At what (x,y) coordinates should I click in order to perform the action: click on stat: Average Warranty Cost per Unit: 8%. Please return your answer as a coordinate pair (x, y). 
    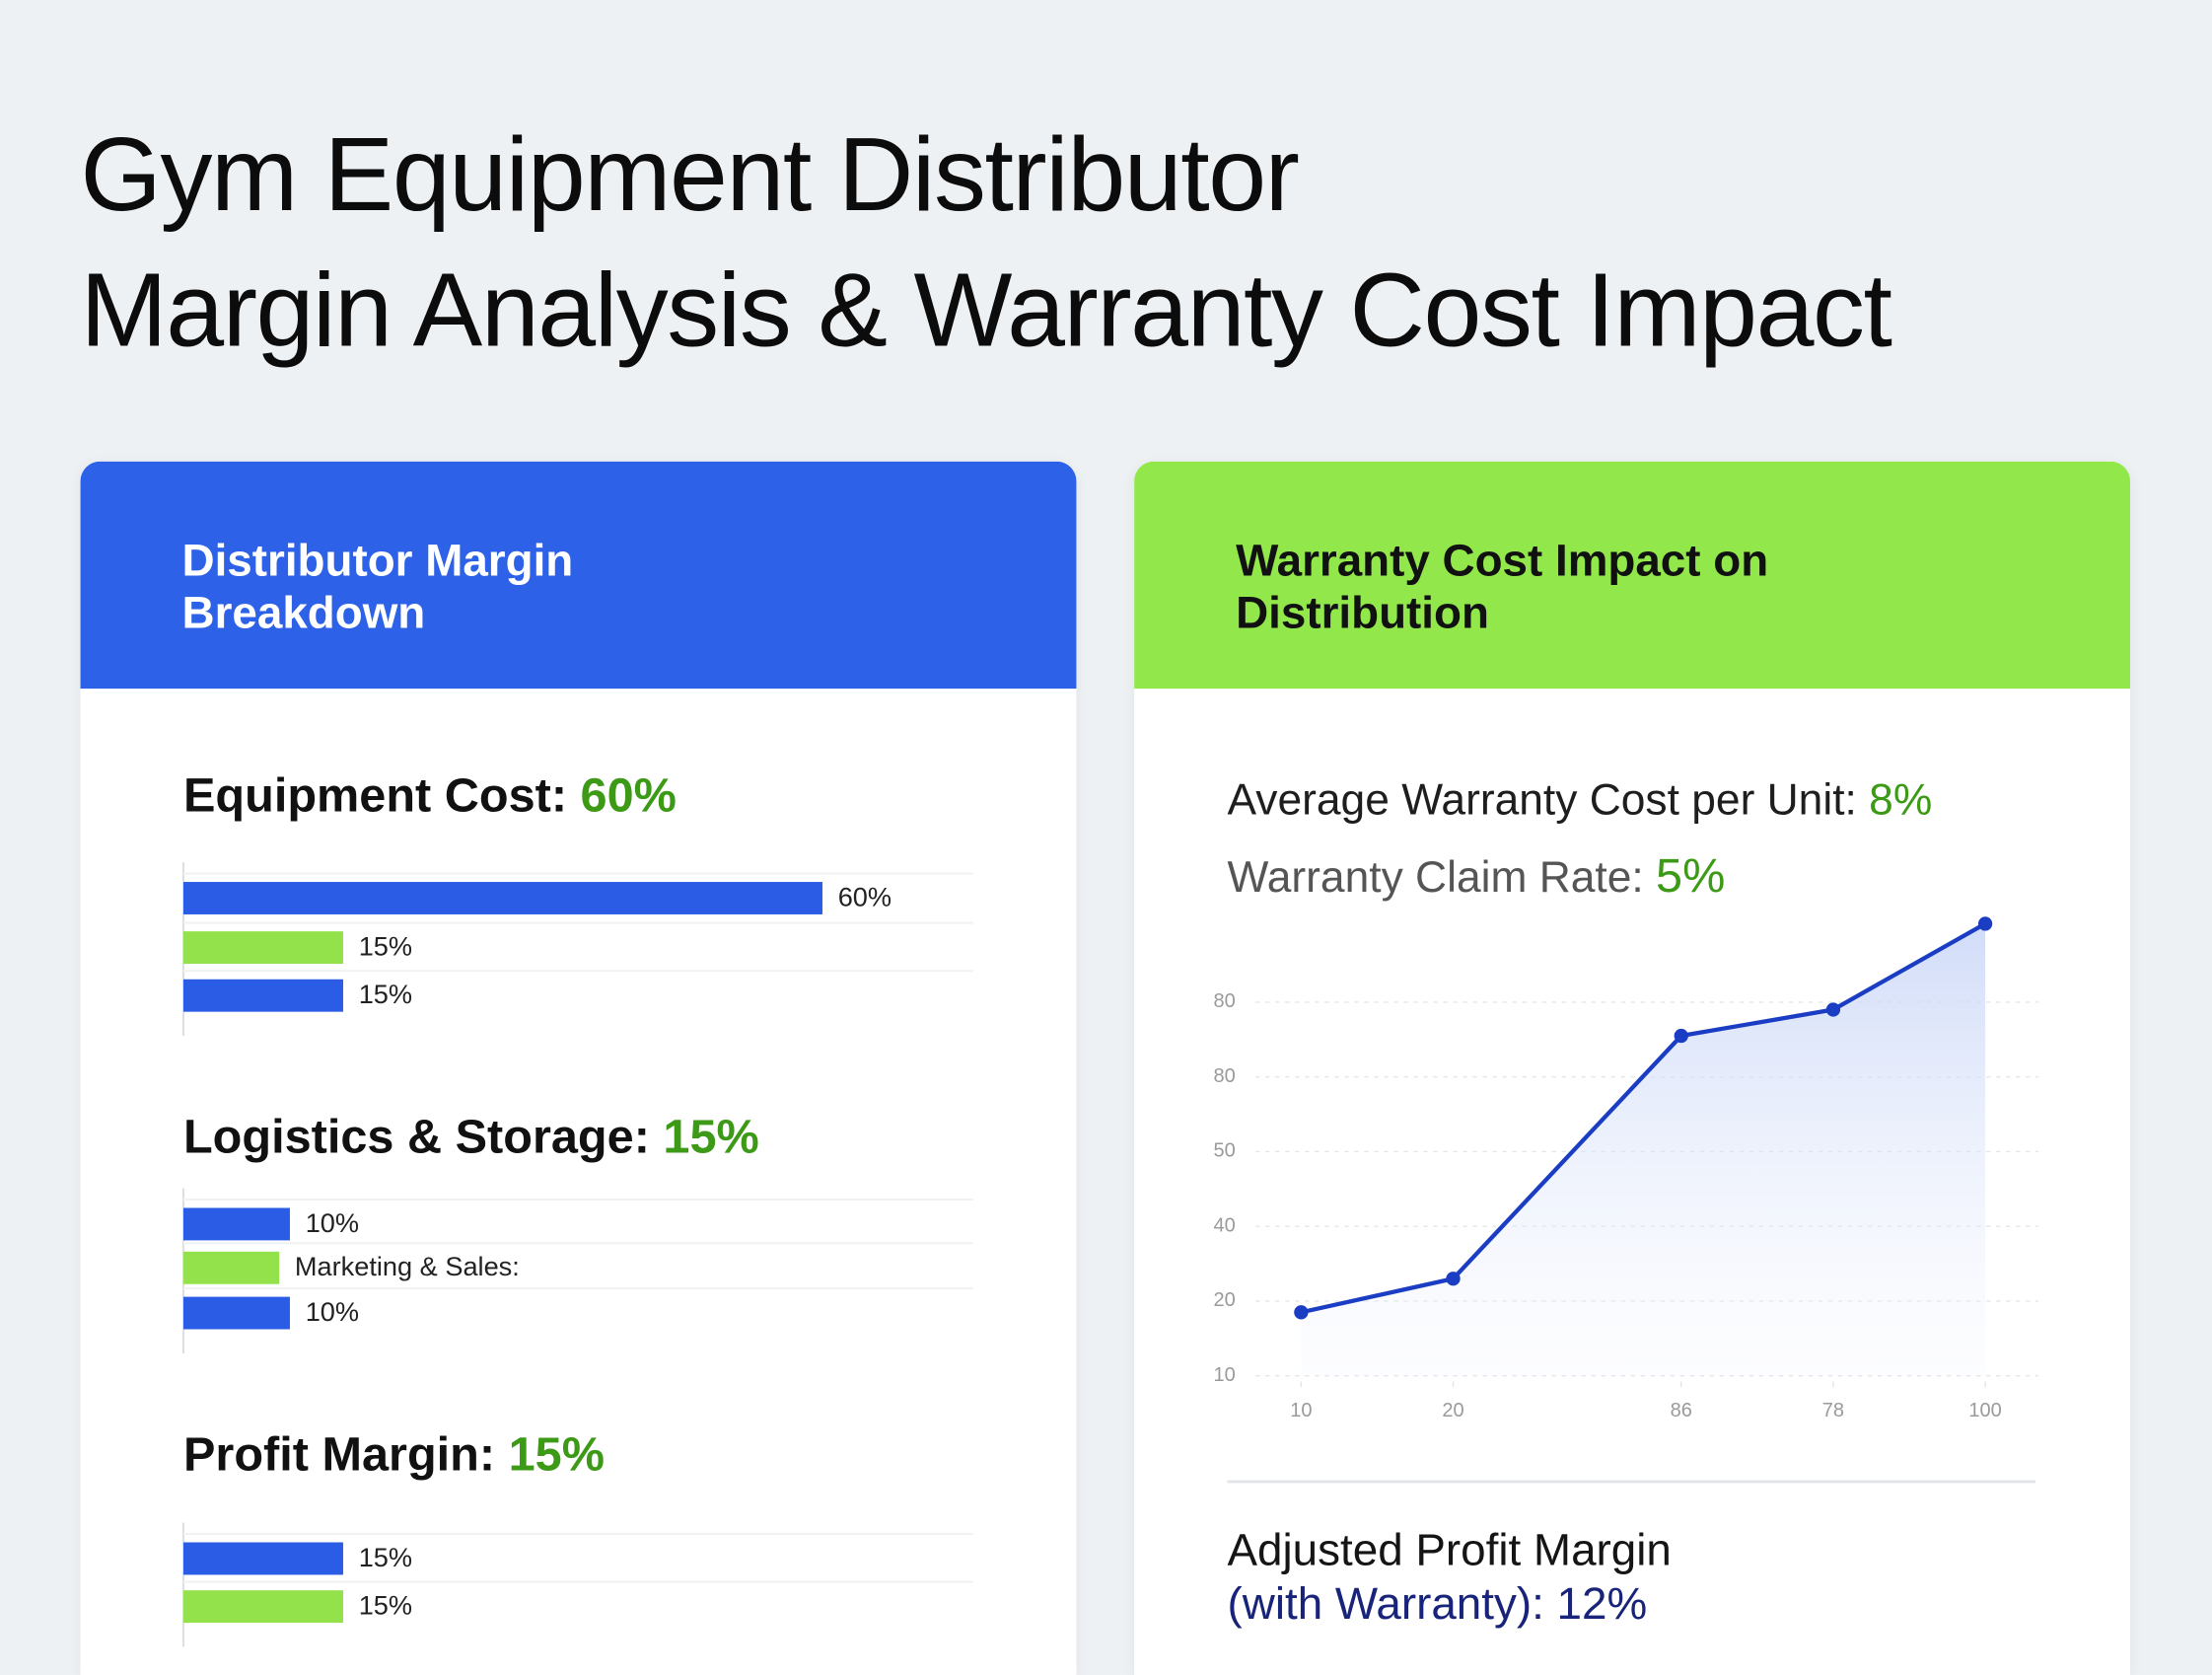
    Looking at the image, I should click on (1580, 800).